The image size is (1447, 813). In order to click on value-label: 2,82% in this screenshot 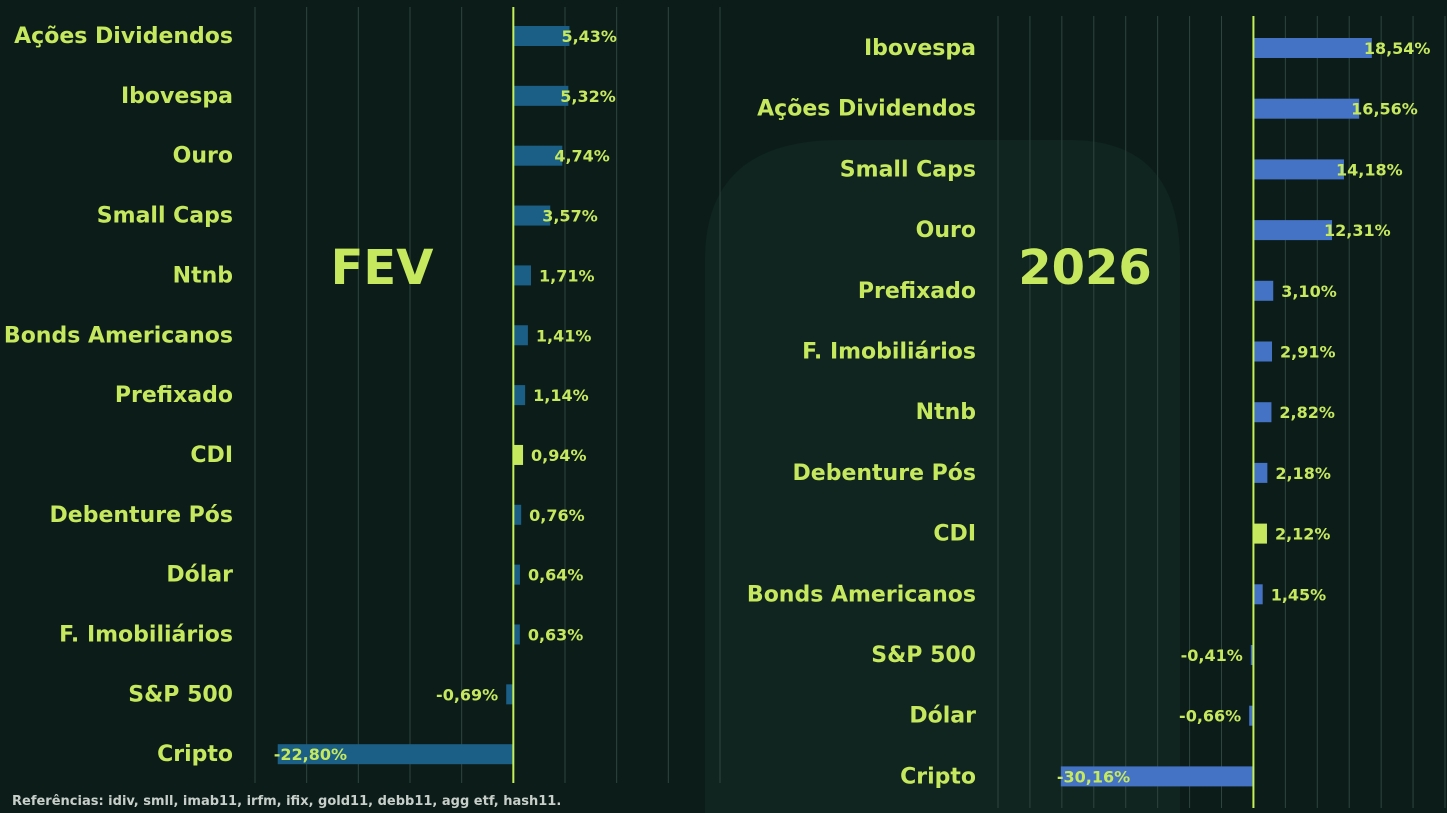, I will do `click(1307, 412)`.